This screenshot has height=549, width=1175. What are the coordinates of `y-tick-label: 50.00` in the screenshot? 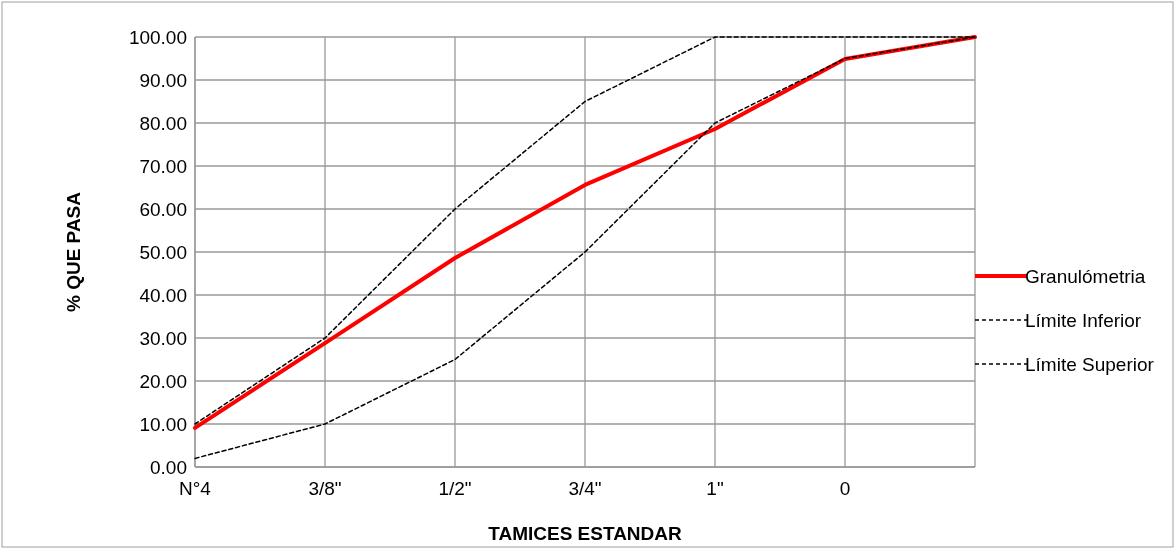 It's located at (163, 252).